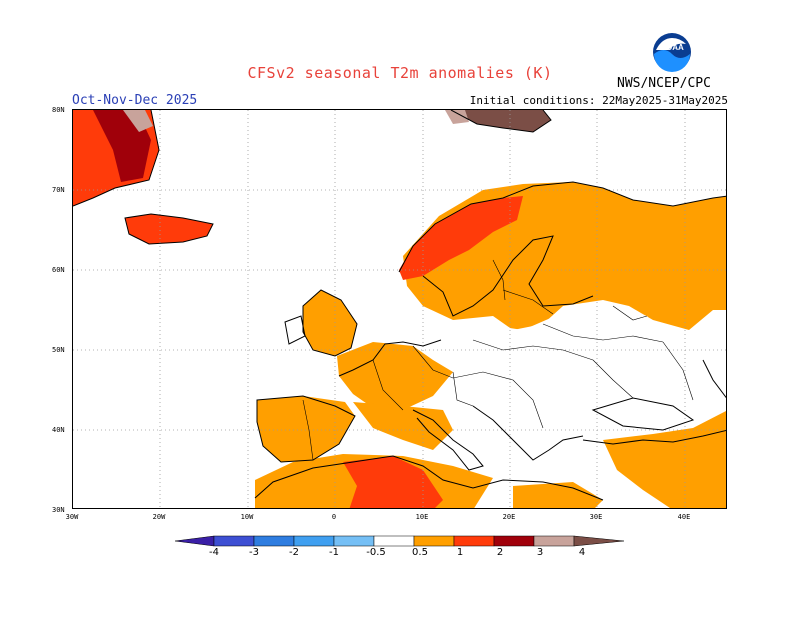 The height and width of the screenshot is (618, 800). I want to click on balkans-coast, so click(528, 433).